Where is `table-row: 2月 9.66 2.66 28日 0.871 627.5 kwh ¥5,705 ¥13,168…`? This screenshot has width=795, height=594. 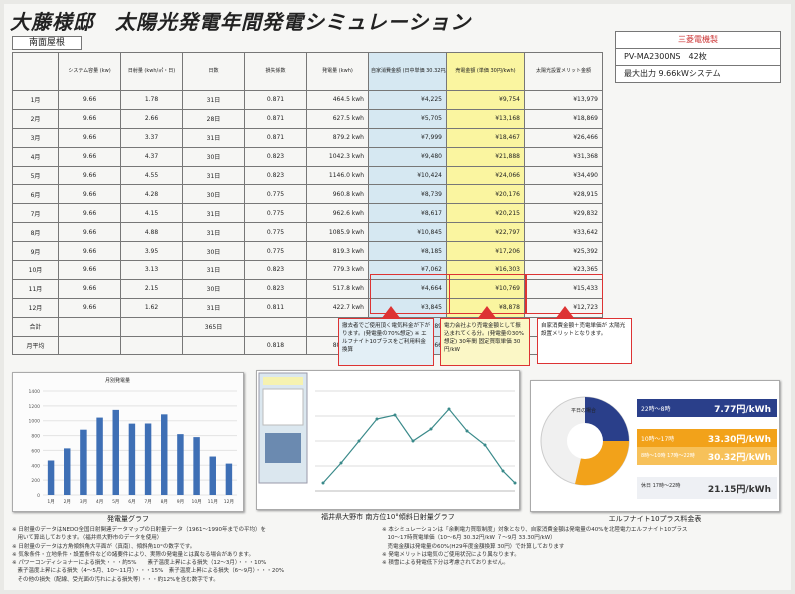
table-row: 2月 9.66 2.66 28日 0.871 627.5 kwh ¥5,705 ¥13,168… is located at coordinates (307, 118).